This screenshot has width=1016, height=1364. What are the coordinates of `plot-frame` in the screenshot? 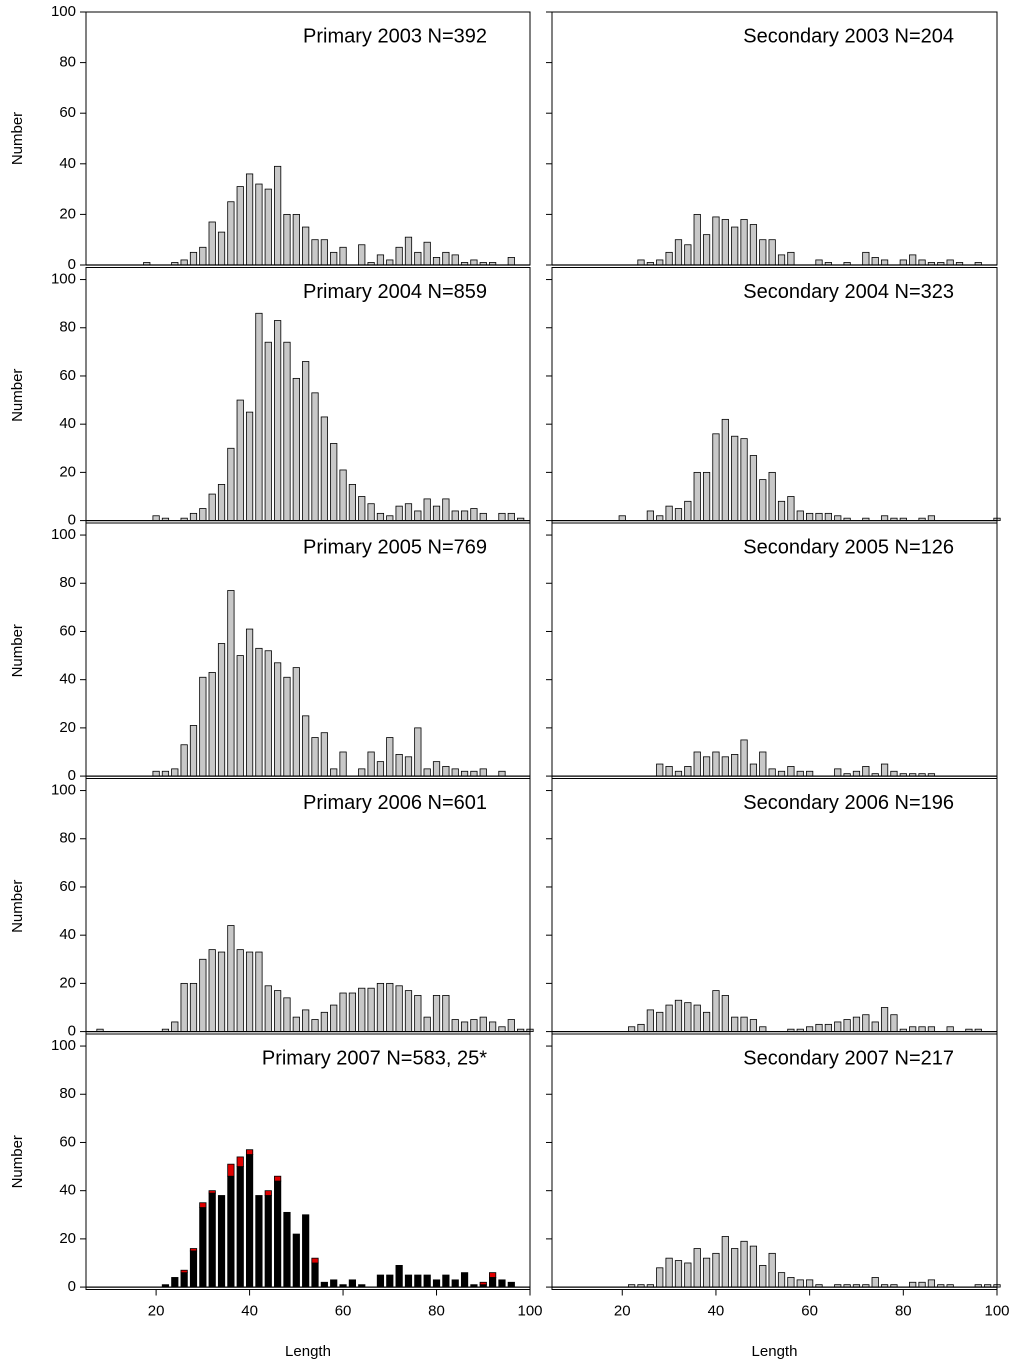 It's located at (774, 1161).